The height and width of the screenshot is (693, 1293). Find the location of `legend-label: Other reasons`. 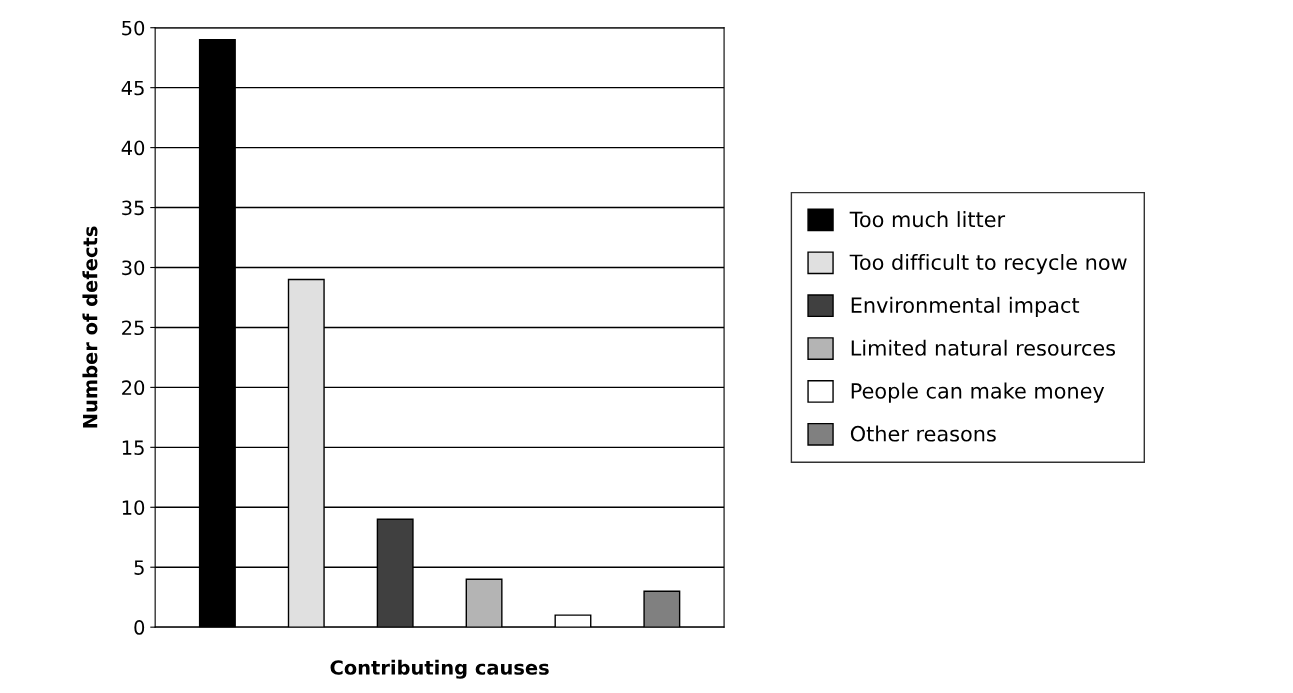

legend-label: Other reasons is located at coordinates (923, 433).